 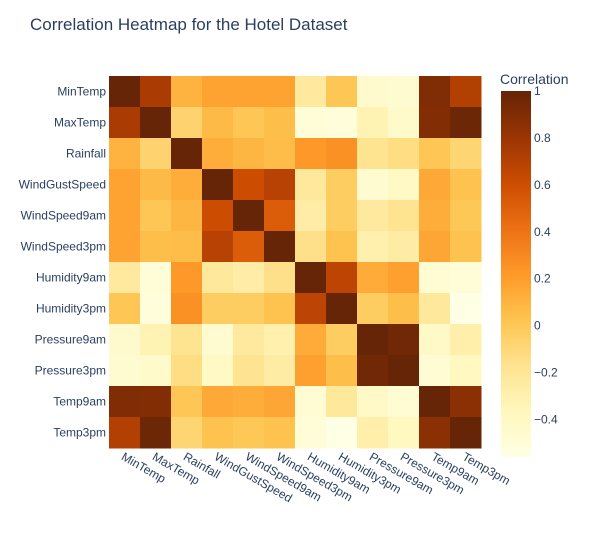 What do you see at coordinates (546, 373) in the screenshot?
I see `colorbar-tick-label: −0.2` at bounding box center [546, 373].